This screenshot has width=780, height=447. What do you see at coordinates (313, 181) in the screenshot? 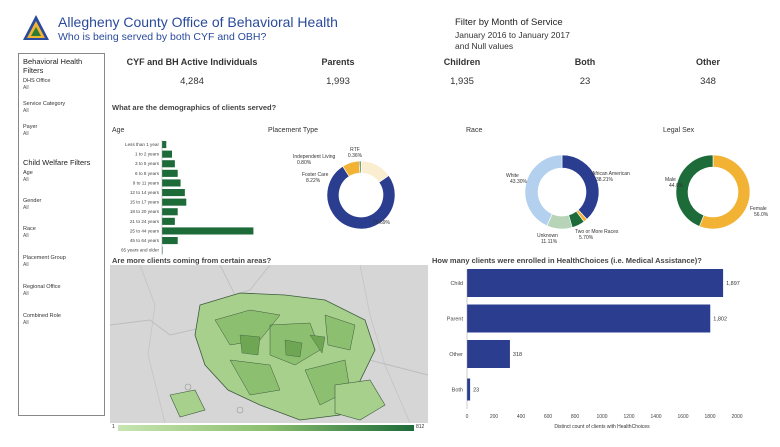
I see `donut-slice-pct: 8.22%` at bounding box center [313, 181].